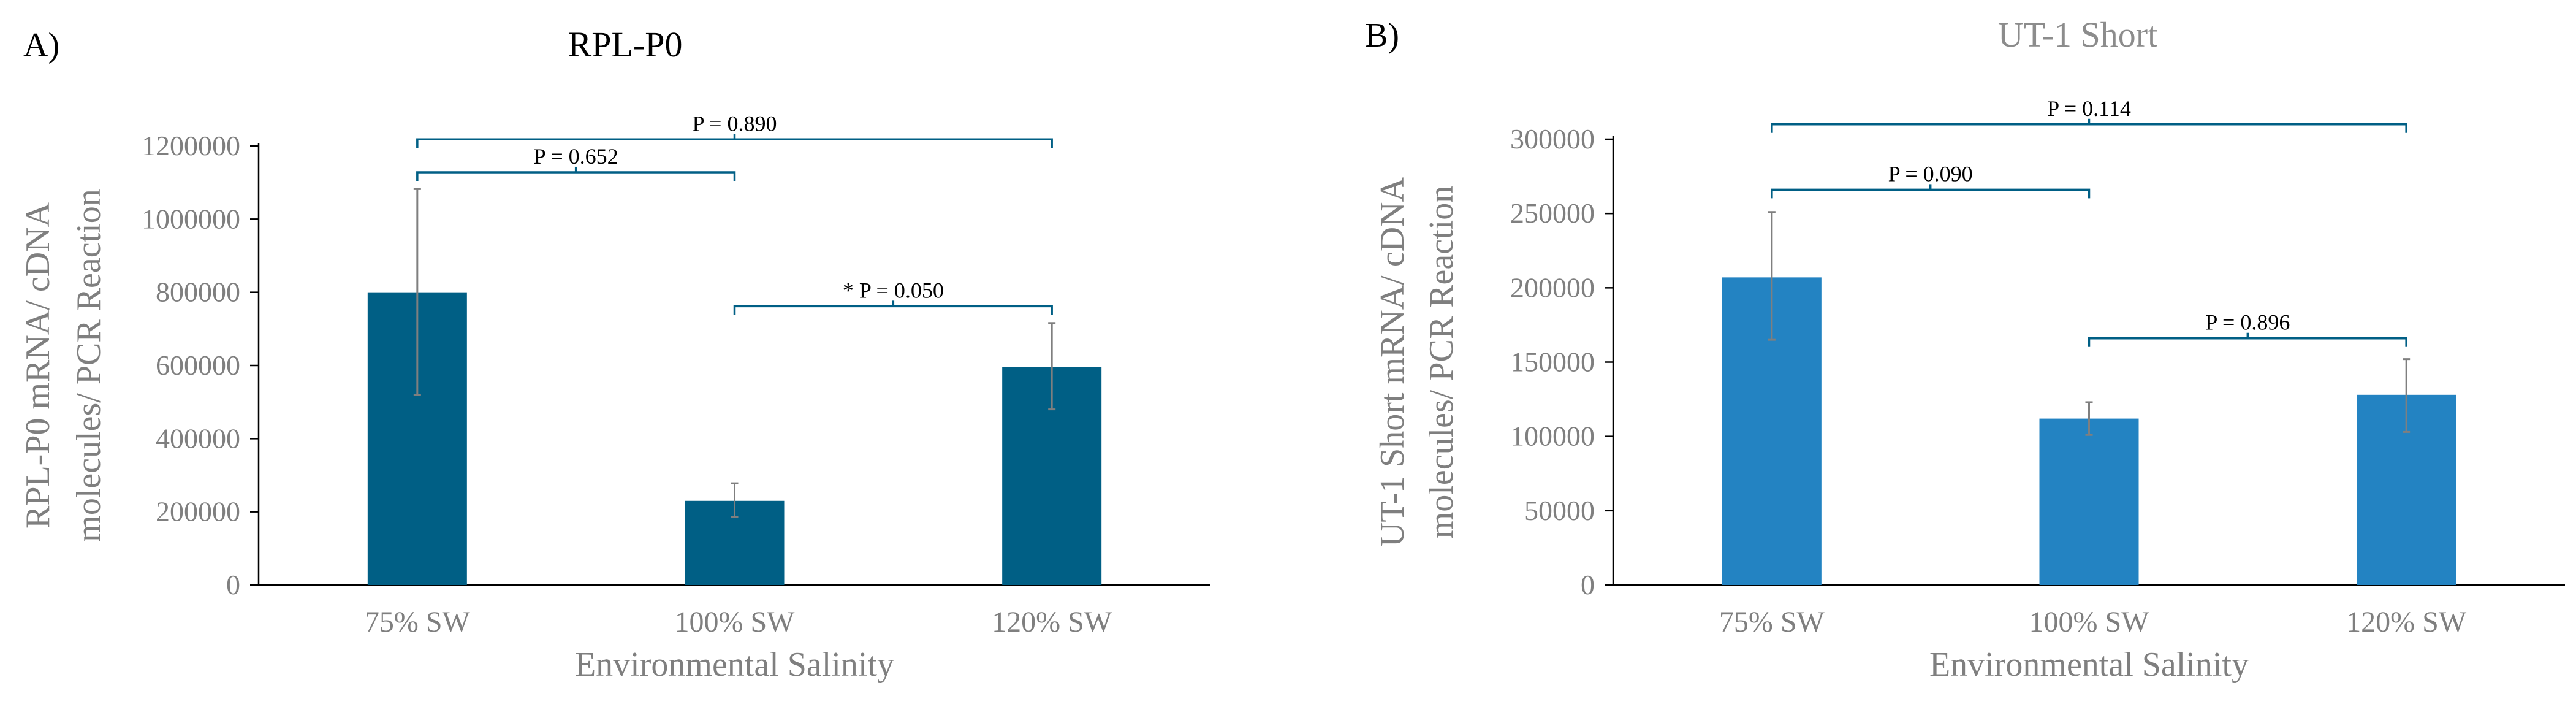 This screenshot has width=2576, height=715. I want to click on p-value-label: P = 0.114, so click(2089, 108).